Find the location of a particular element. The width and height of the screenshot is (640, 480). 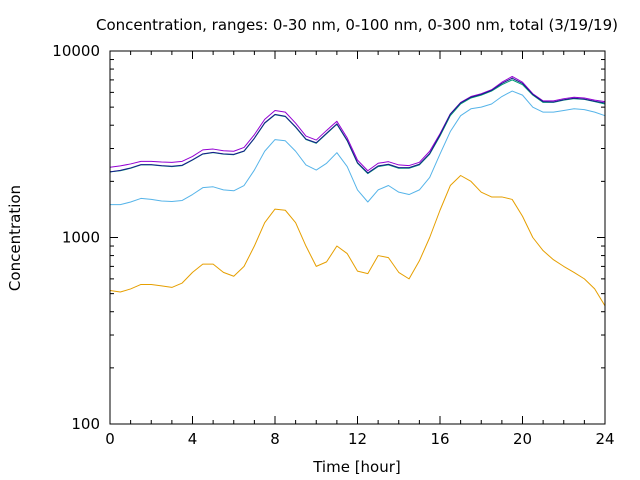

x-tick-label: 16 is located at coordinates (439, 439).